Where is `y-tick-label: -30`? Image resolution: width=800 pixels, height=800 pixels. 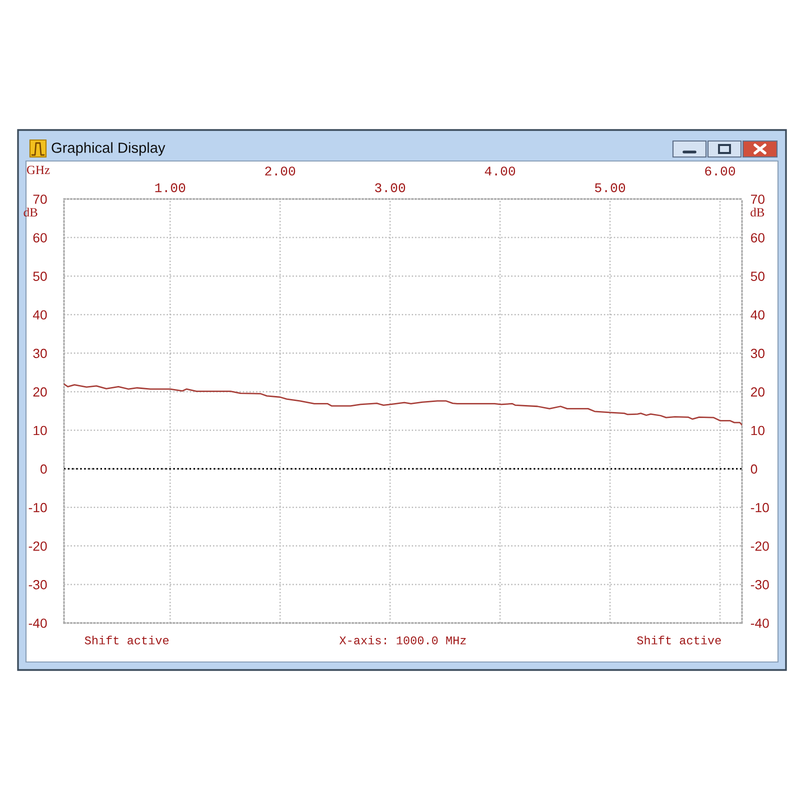 y-tick-label: -30 is located at coordinates (37, 585).